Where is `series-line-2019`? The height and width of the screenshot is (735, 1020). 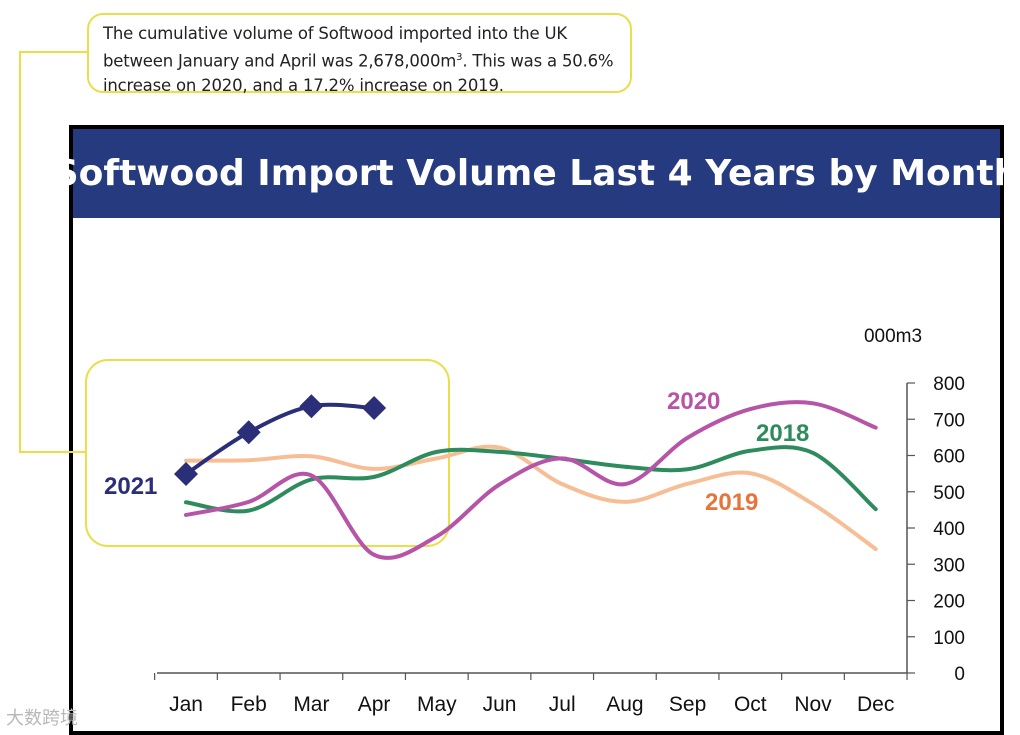 series-line-2019 is located at coordinates (531, 498).